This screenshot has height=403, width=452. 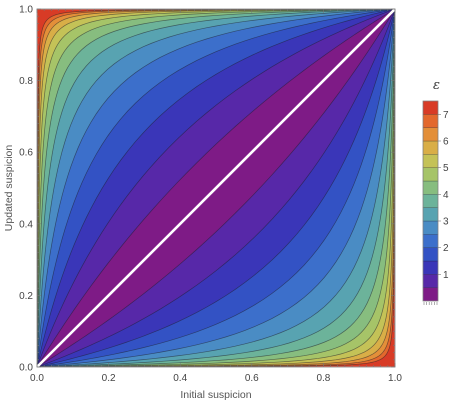 What do you see at coordinates (446, 115) in the screenshot?
I see `colorbar-tick-label: 7` at bounding box center [446, 115].